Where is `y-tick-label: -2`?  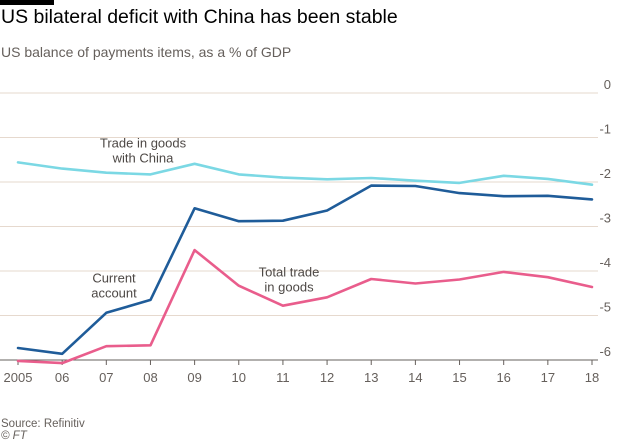
y-tick-label: -2 is located at coordinates (605, 173).